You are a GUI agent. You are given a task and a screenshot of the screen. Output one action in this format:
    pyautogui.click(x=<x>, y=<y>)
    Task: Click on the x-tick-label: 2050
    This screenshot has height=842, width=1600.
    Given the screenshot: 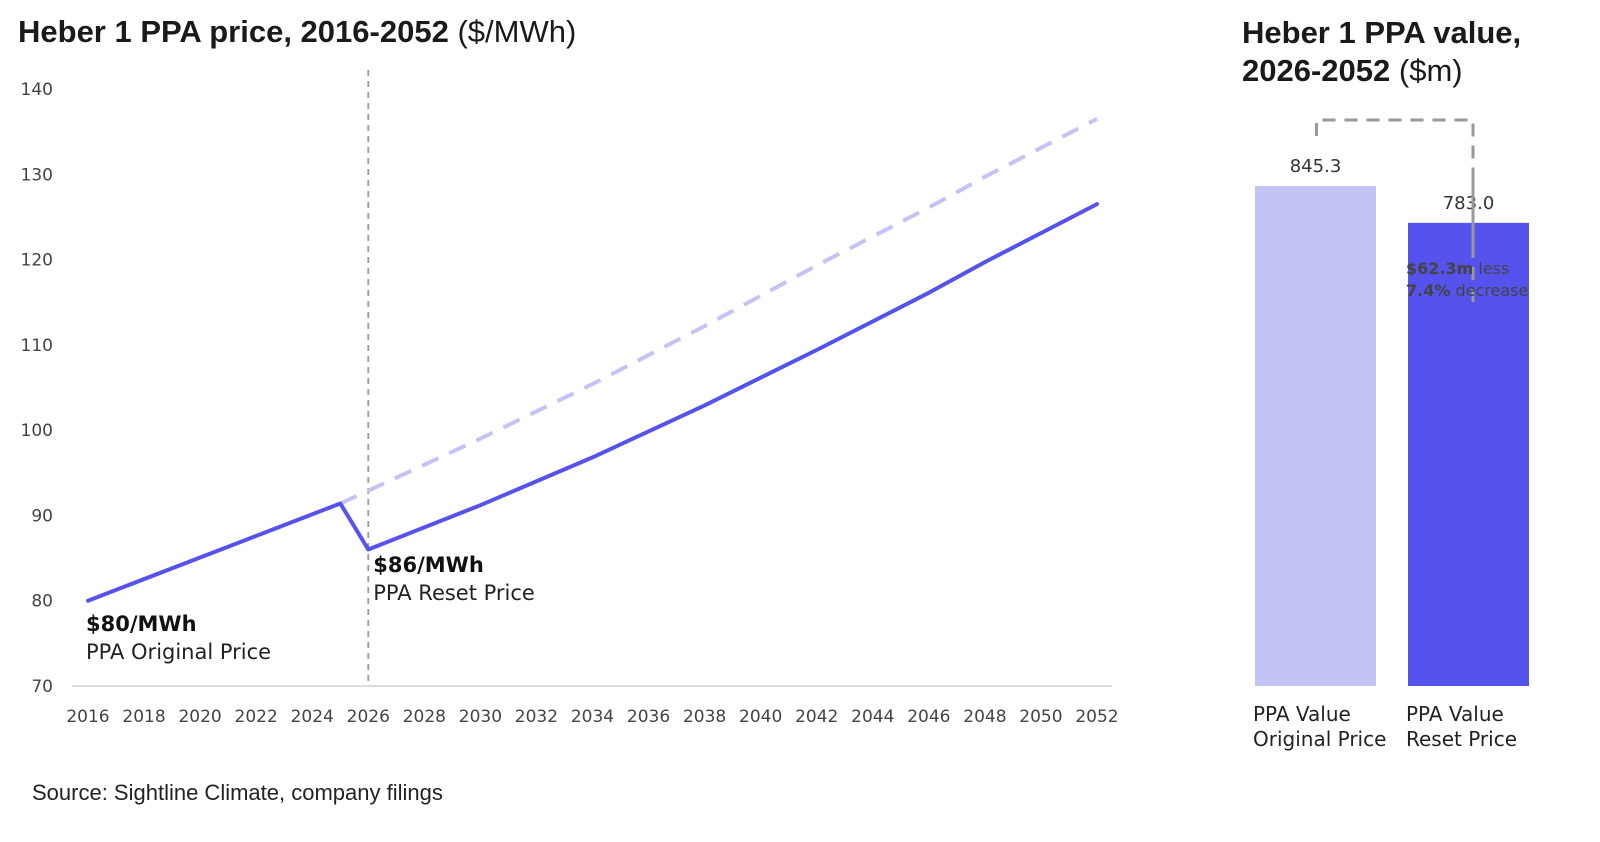 What is the action you would take?
    pyautogui.click(x=1040, y=717)
    